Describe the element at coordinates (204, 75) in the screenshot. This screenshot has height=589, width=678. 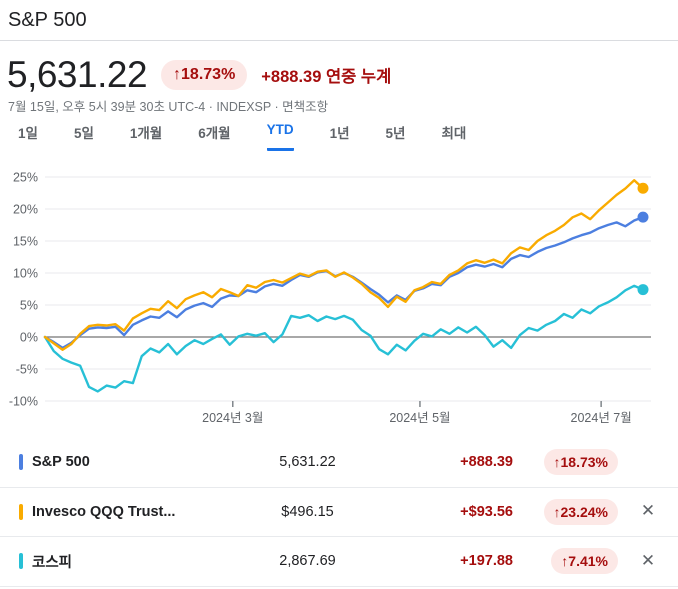
I see `price-change-percent-badge: ↑18.73%` at that location.